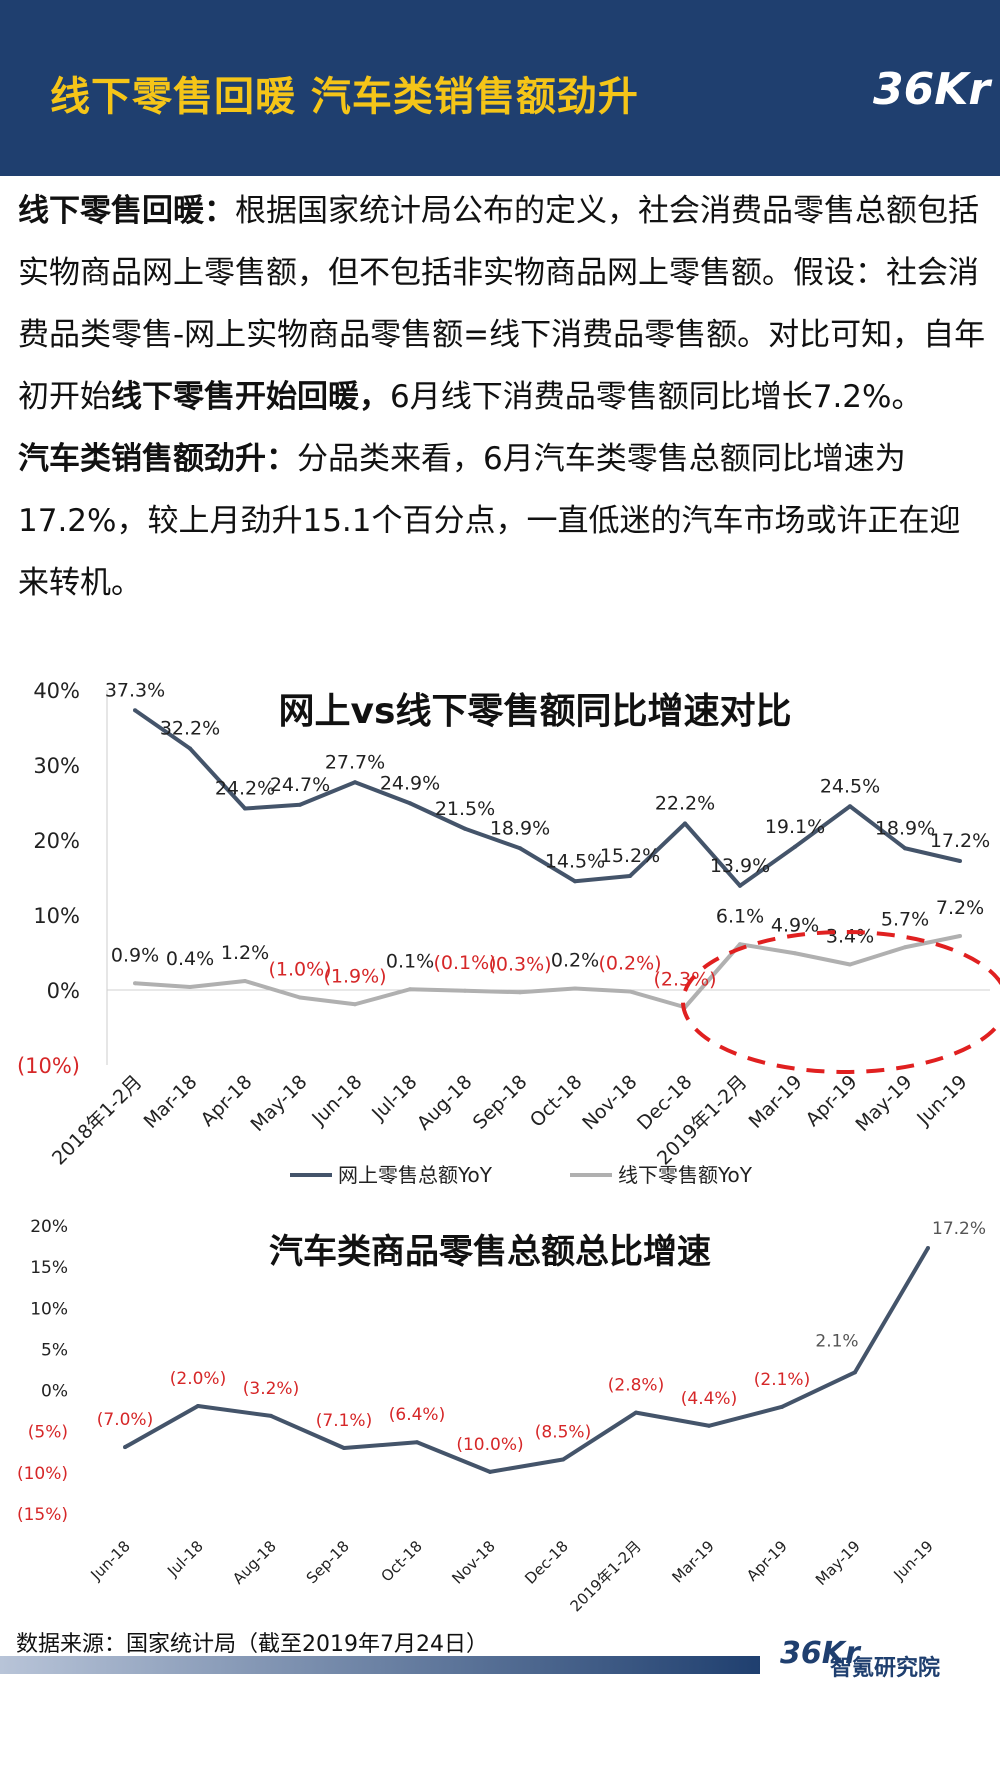 This screenshot has width=1000, height=1778. What do you see at coordinates (56, 691) in the screenshot?
I see `y-tick-label: 40%` at bounding box center [56, 691].